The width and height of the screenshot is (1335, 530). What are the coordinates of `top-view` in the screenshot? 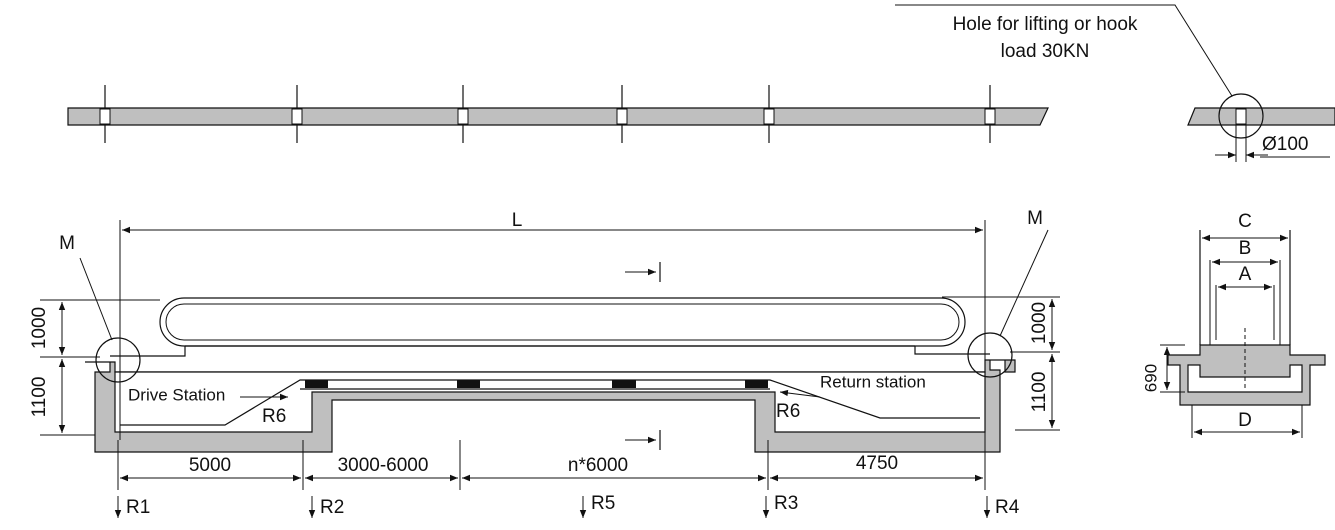 It's located at (558, 114).